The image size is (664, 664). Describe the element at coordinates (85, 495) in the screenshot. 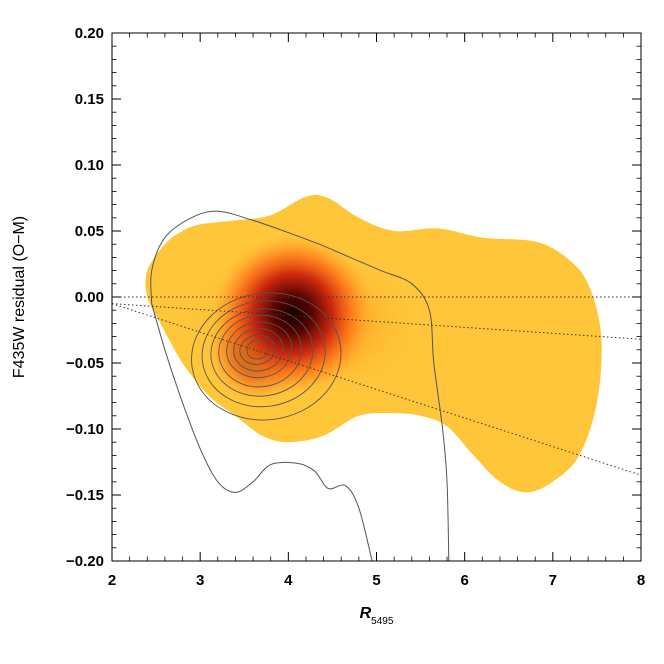

I see `y-tick-label: −0.15` at that location.